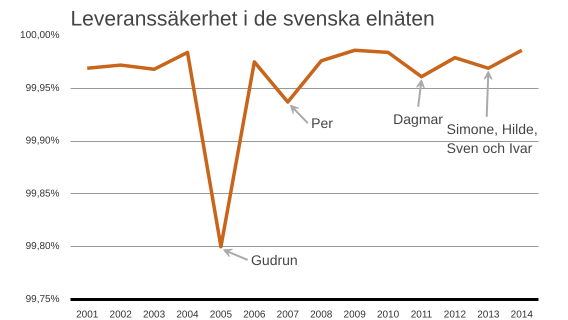 The height and width of the screenshot is (320, 568). What do you see at coordinates (121, 315) in the screenshot?
I see `x-tick-label: 2002` at bounding box center [121, 315].